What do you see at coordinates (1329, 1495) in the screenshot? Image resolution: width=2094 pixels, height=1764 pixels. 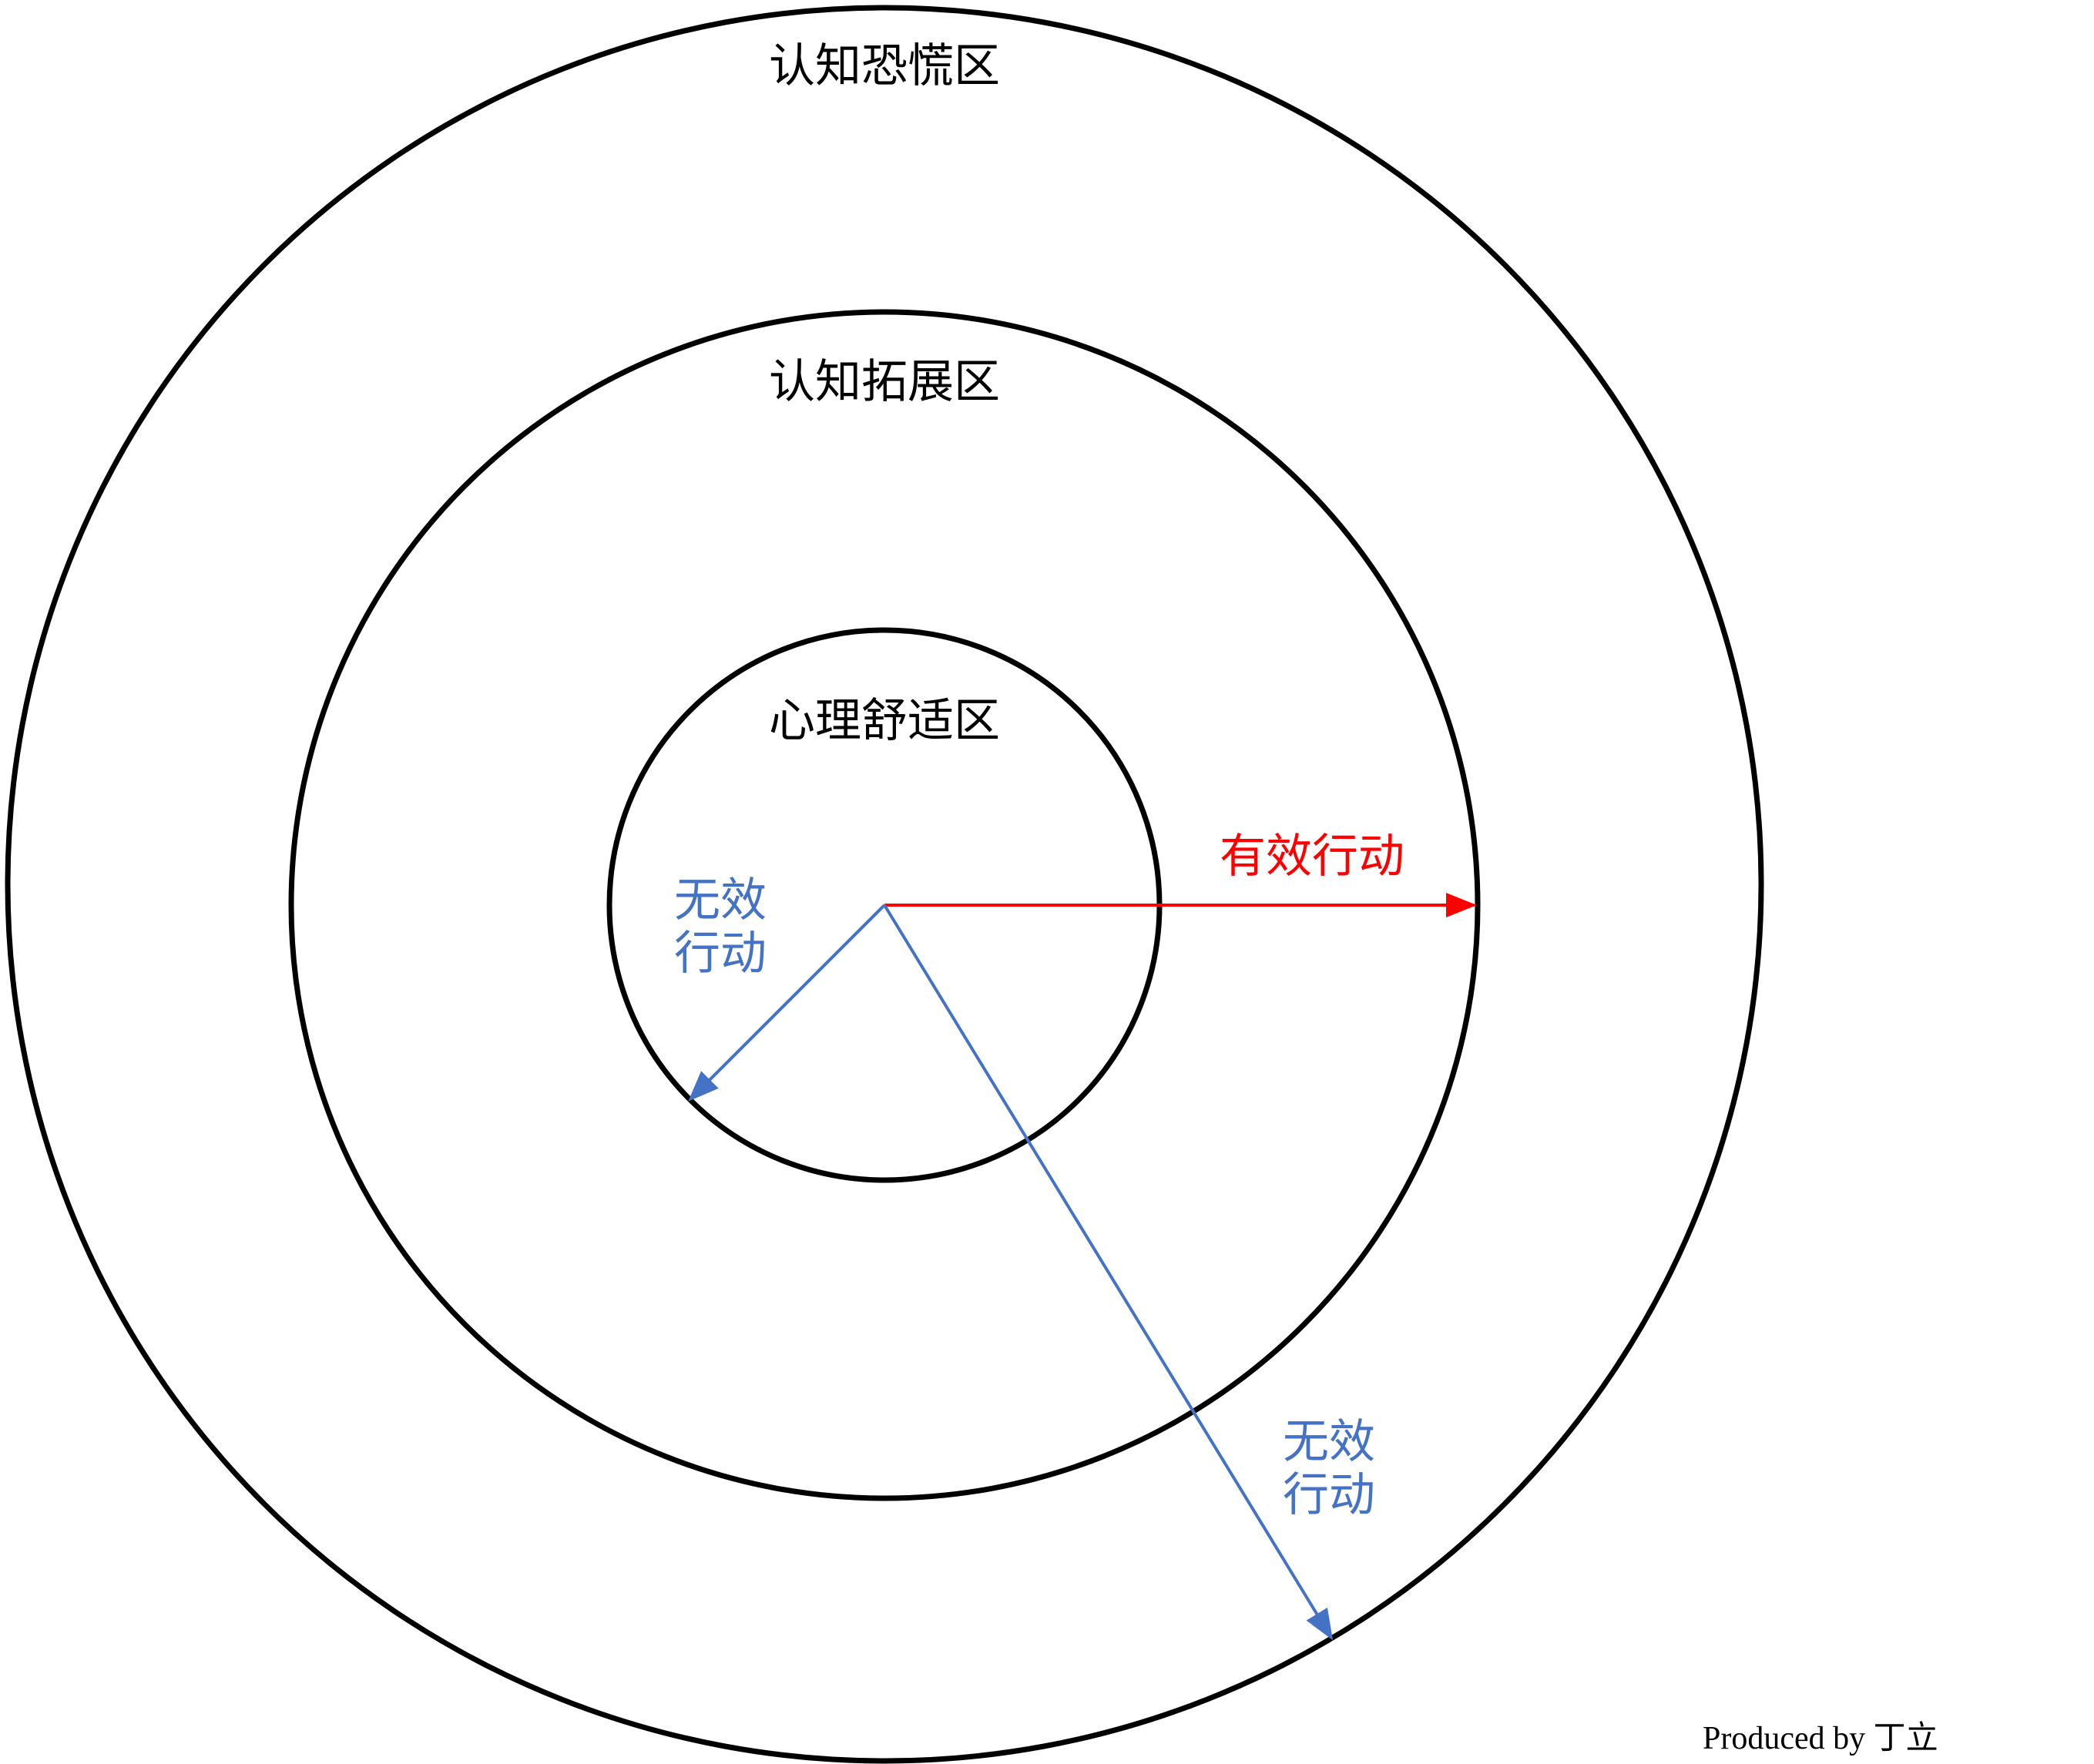 I see `ineffective-outer-line2: 行动` at bounding box center [1329, 1495].